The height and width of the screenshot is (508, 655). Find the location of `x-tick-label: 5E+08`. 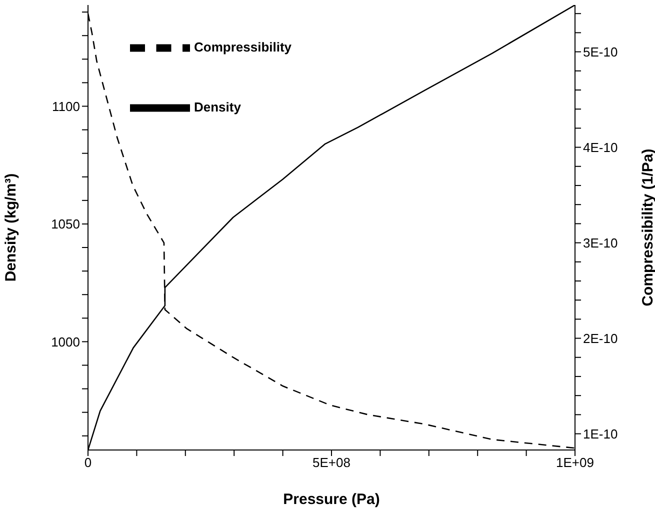

x-tick-label: 5E+08 is located at coordinates (331, 462).